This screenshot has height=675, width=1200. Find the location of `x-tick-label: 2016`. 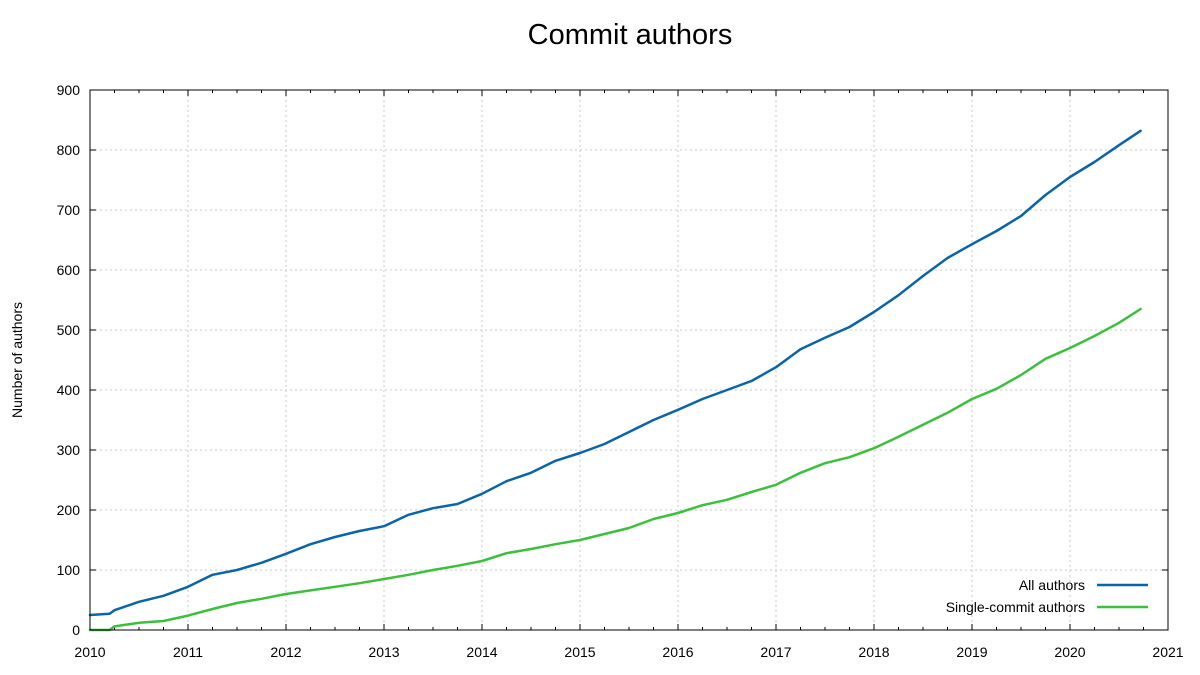

x-tick-label: 2016 is located at coordinates (677, 652).